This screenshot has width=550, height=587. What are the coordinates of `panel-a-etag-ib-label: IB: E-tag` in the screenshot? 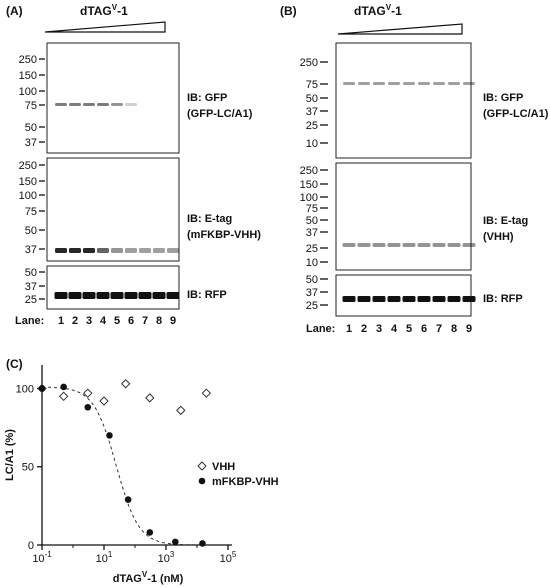 It's located at (209, 219).